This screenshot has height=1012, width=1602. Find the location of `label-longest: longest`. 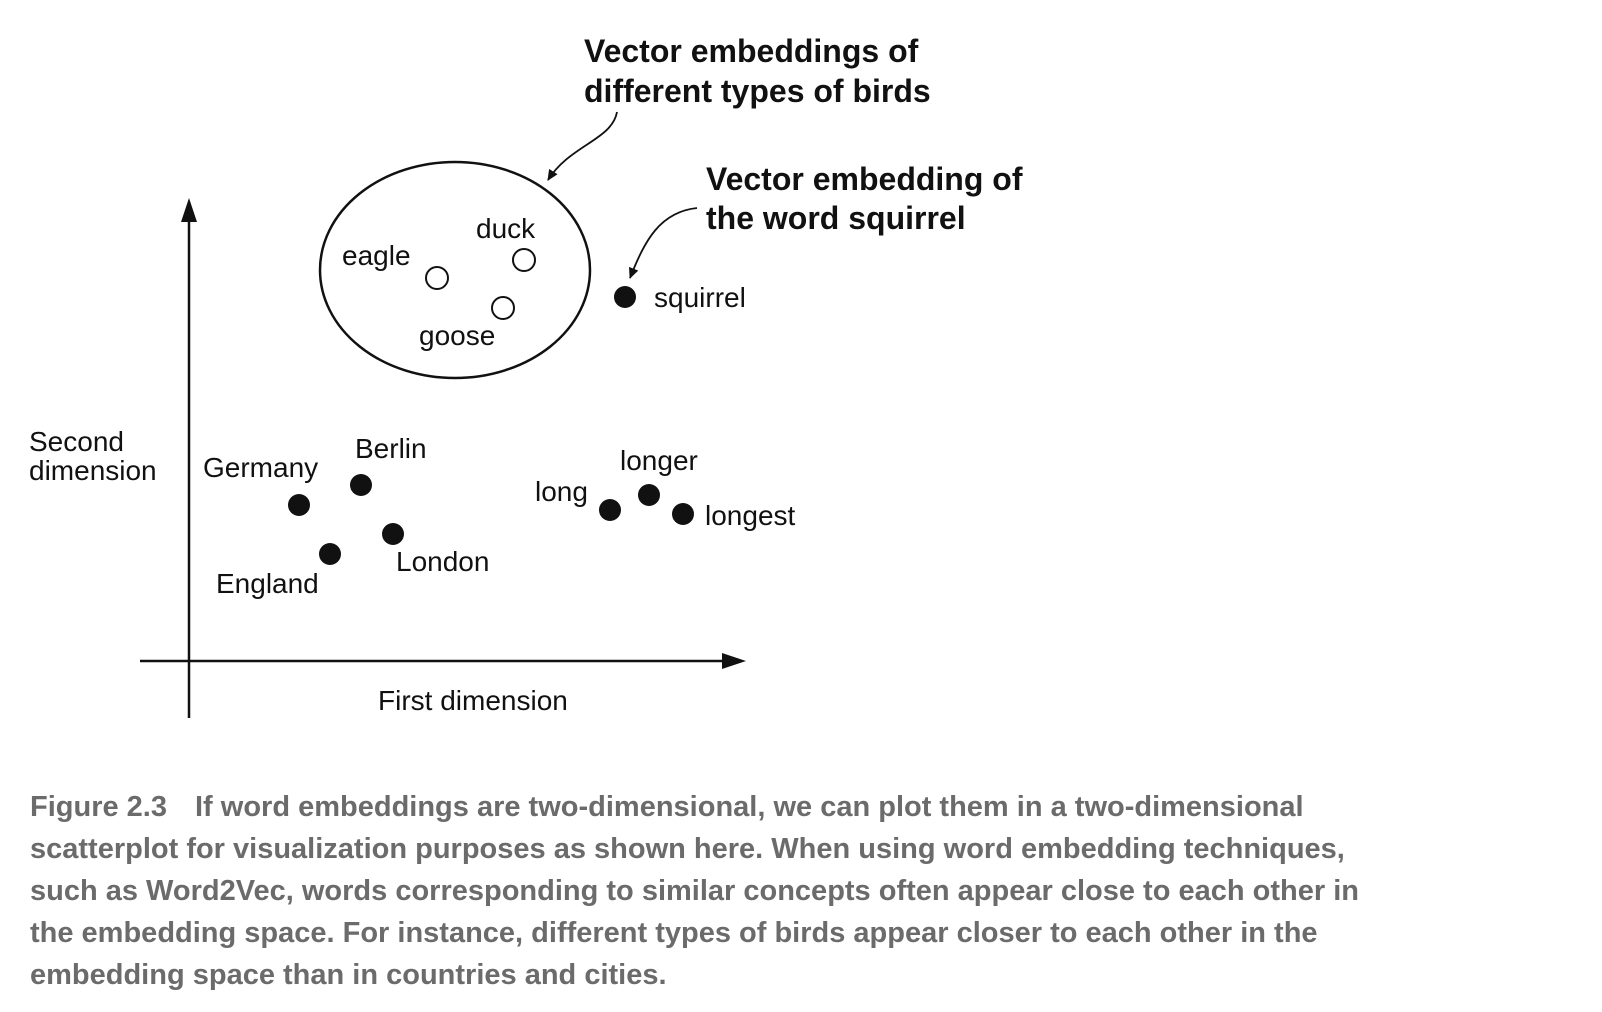

label-longest: longest is located at coordinates (750, 515).